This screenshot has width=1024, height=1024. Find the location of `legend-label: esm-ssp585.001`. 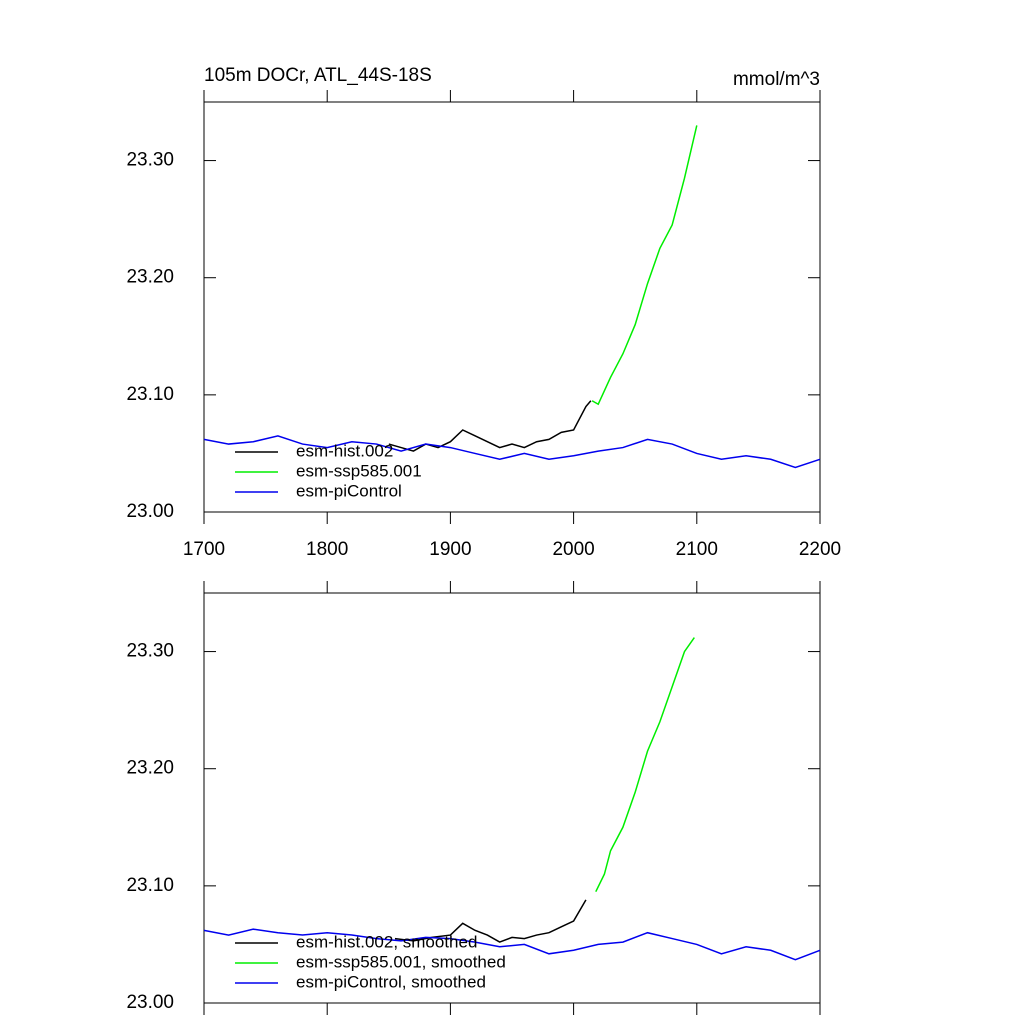

legend-label: esm-ssp585.001 is located at coordinates (359, 470).